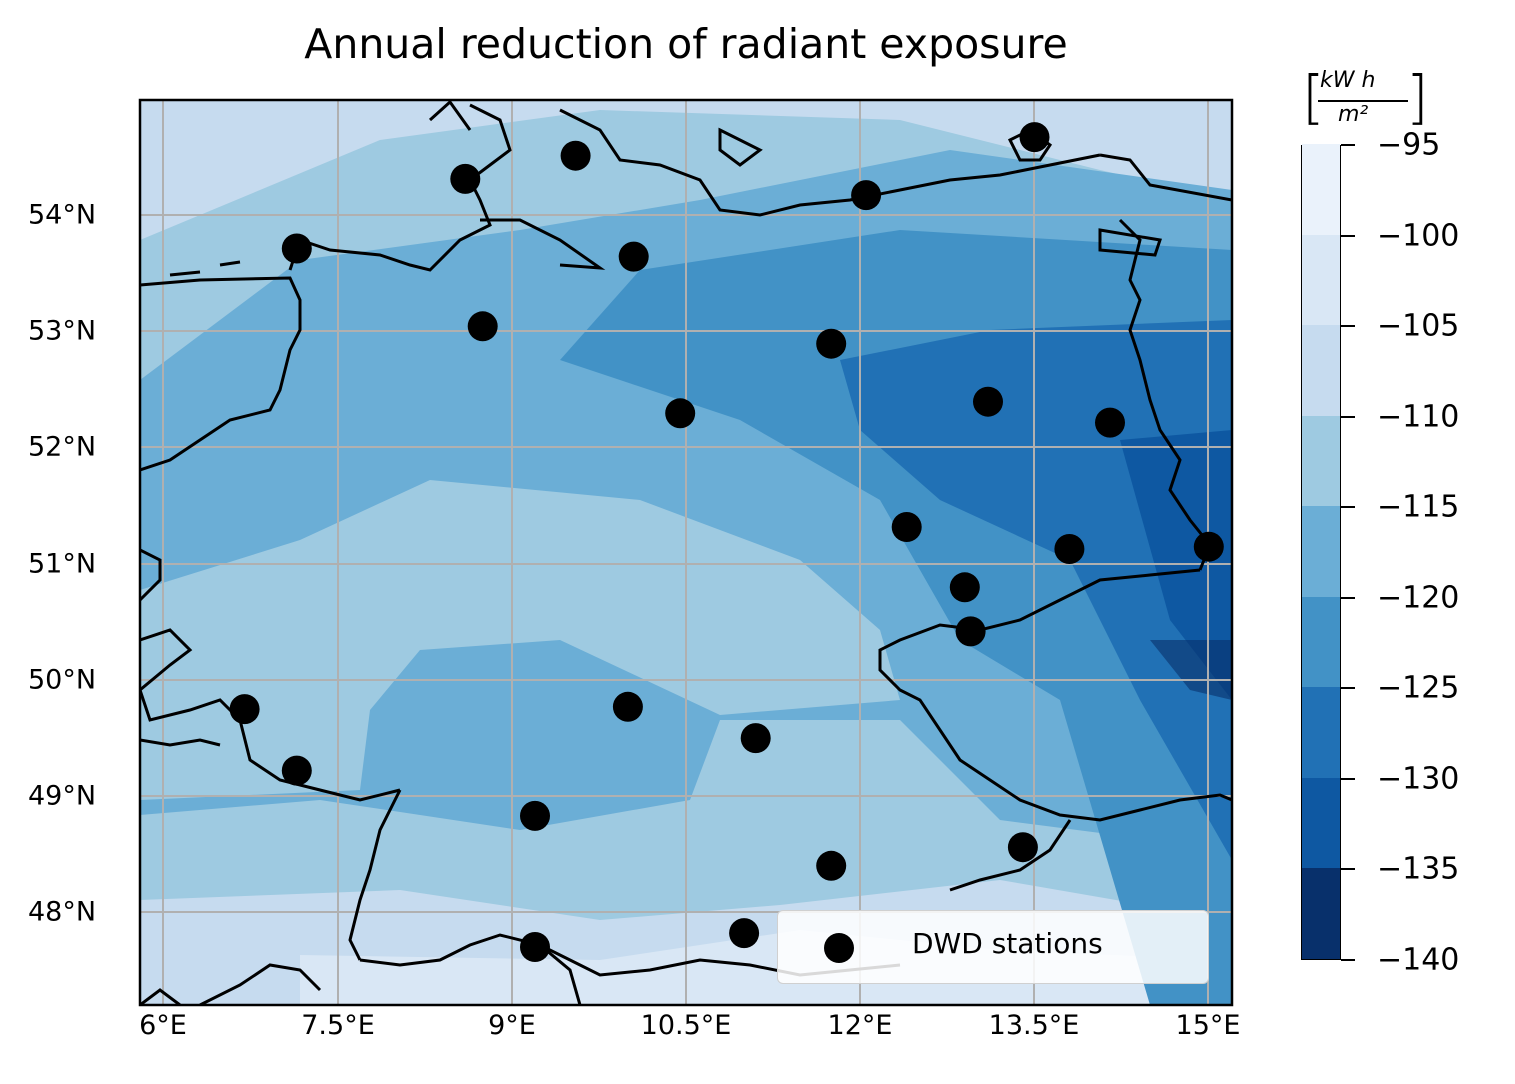 This screenshot has width=1515, height=1084. I want to click on x-tick-label: 7.5°E, so click(338, 1025).